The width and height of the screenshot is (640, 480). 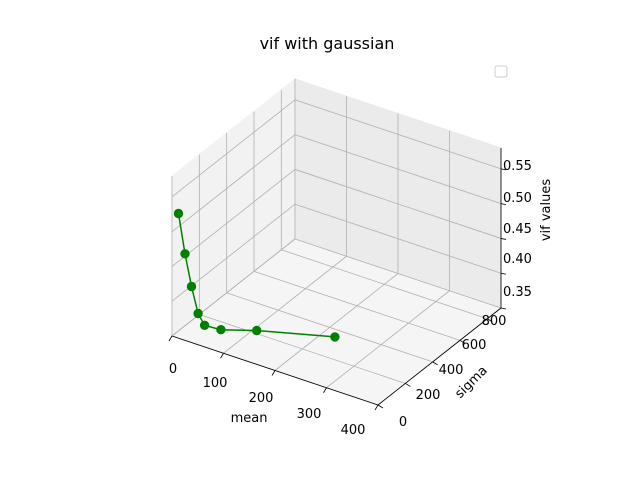 What do you see at coordinates (261, 398) in the screenshot?
I see `x-tick-label: 200` at bounding box center [261, 398].